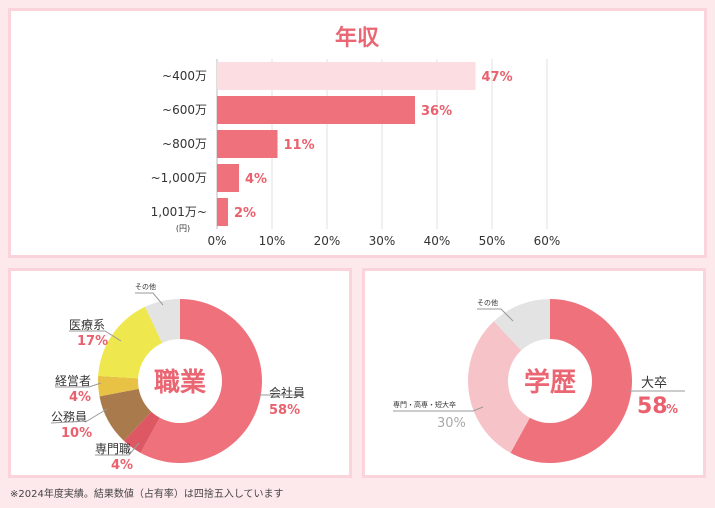 The width and height of the screenshot is (715, 508). I want to click on income-value-label: 47%, so click(497, 77).